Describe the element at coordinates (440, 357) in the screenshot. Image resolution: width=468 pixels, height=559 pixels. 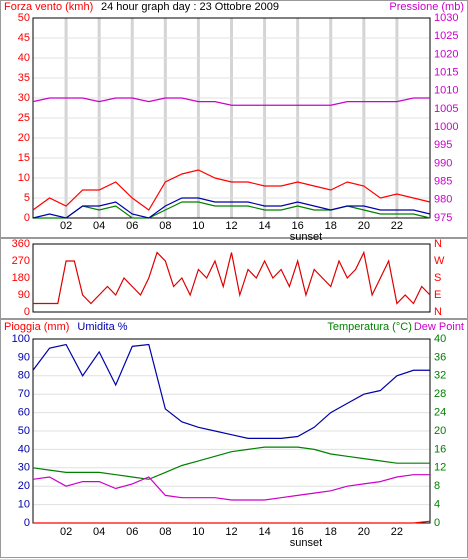
I see `y2-tick-label: 36` at that location.